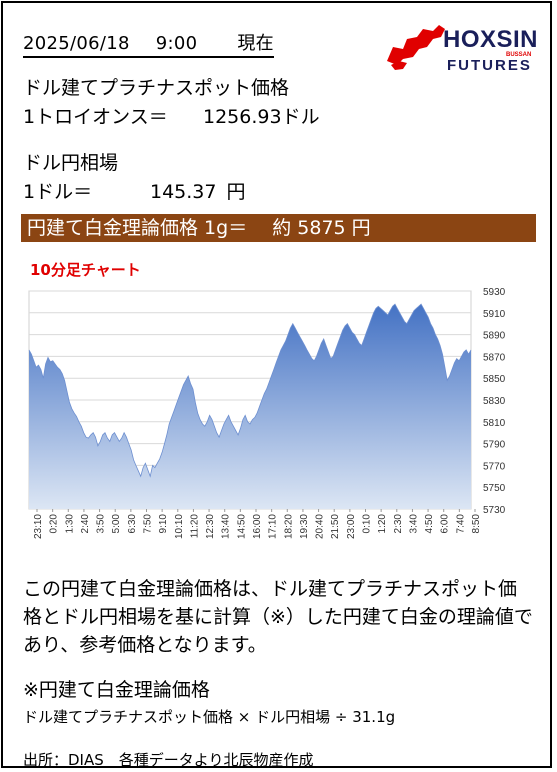 This screenshot has height=772, width=557. I want to click on x-tick-label: 9:10, so click(163, 524).